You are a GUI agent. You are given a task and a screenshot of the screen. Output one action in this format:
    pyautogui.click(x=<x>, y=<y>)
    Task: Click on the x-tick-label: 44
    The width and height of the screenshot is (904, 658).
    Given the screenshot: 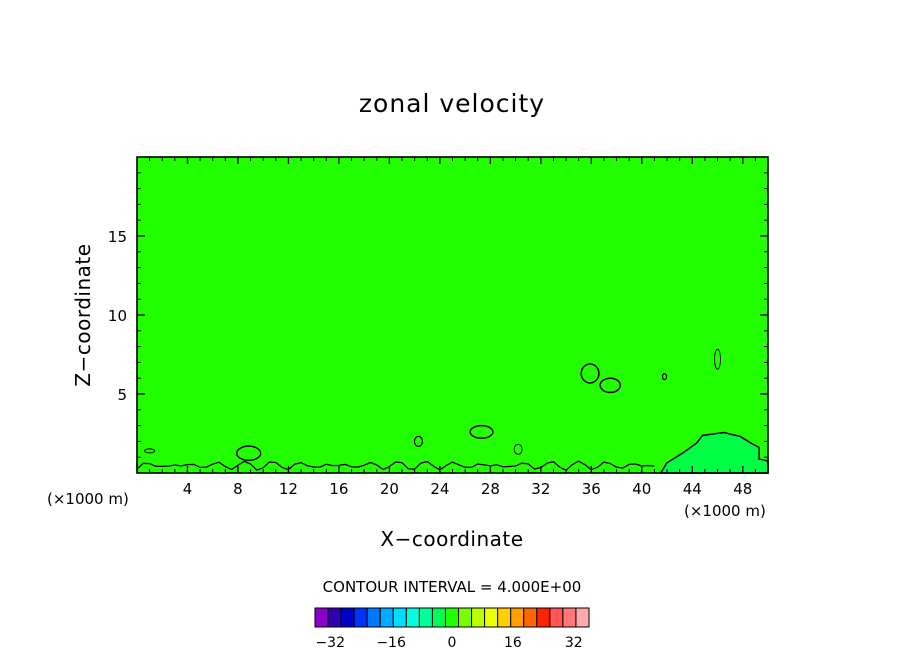 What is the action you would take?
    pyautogui.click(x=692, y=489)
    